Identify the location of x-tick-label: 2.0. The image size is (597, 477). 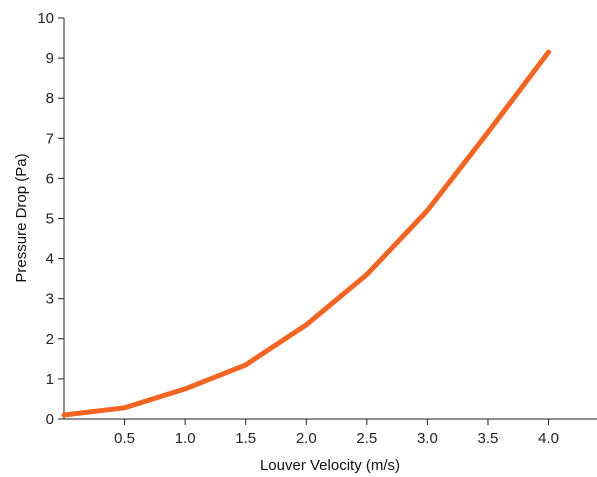
(306, 438).